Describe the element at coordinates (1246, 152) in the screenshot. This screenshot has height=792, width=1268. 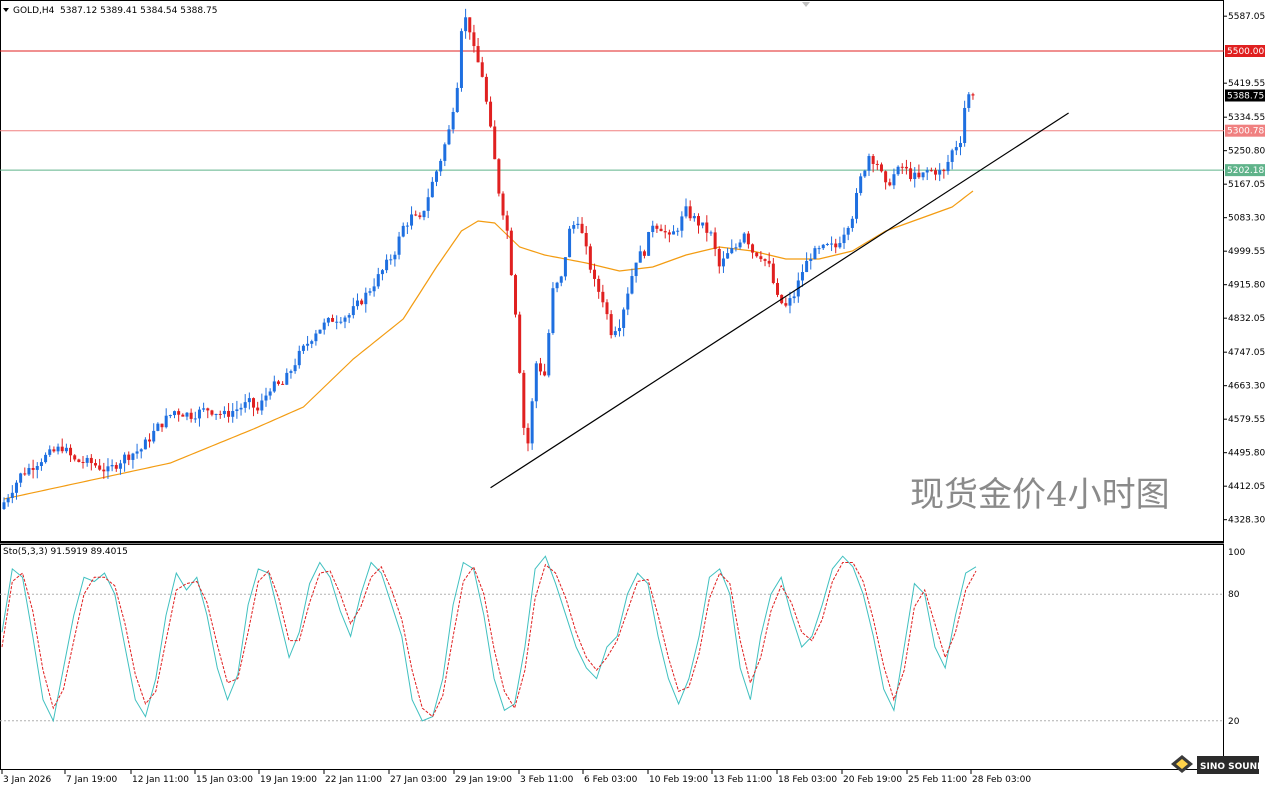
I see `y-tick-label: 5250.80` at that location.